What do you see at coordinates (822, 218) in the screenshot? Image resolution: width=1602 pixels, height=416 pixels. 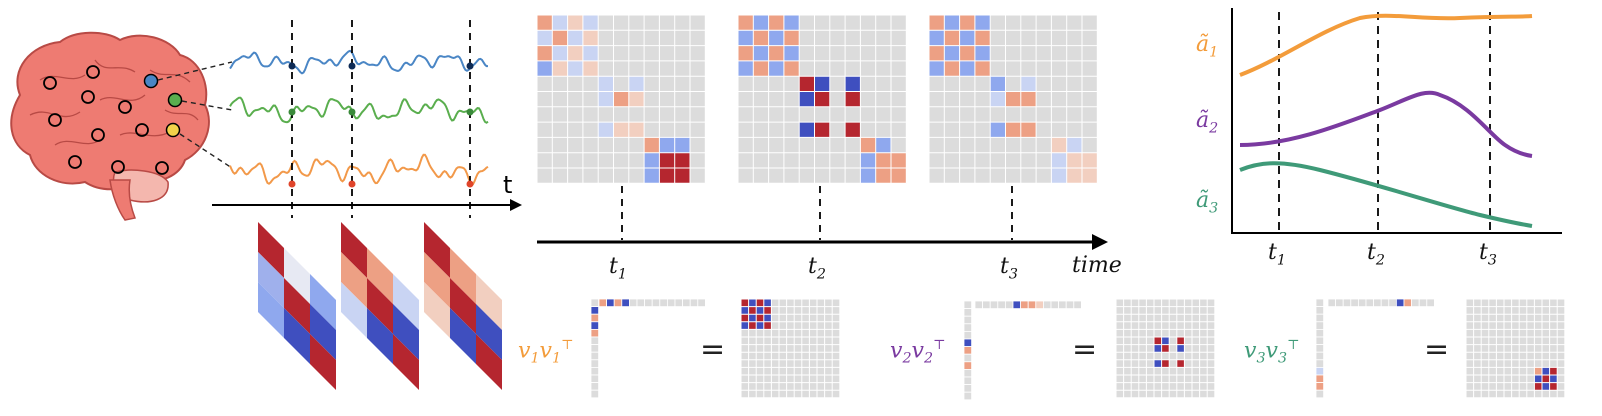 I see `main-timeline` at bounding box center [822, 218].